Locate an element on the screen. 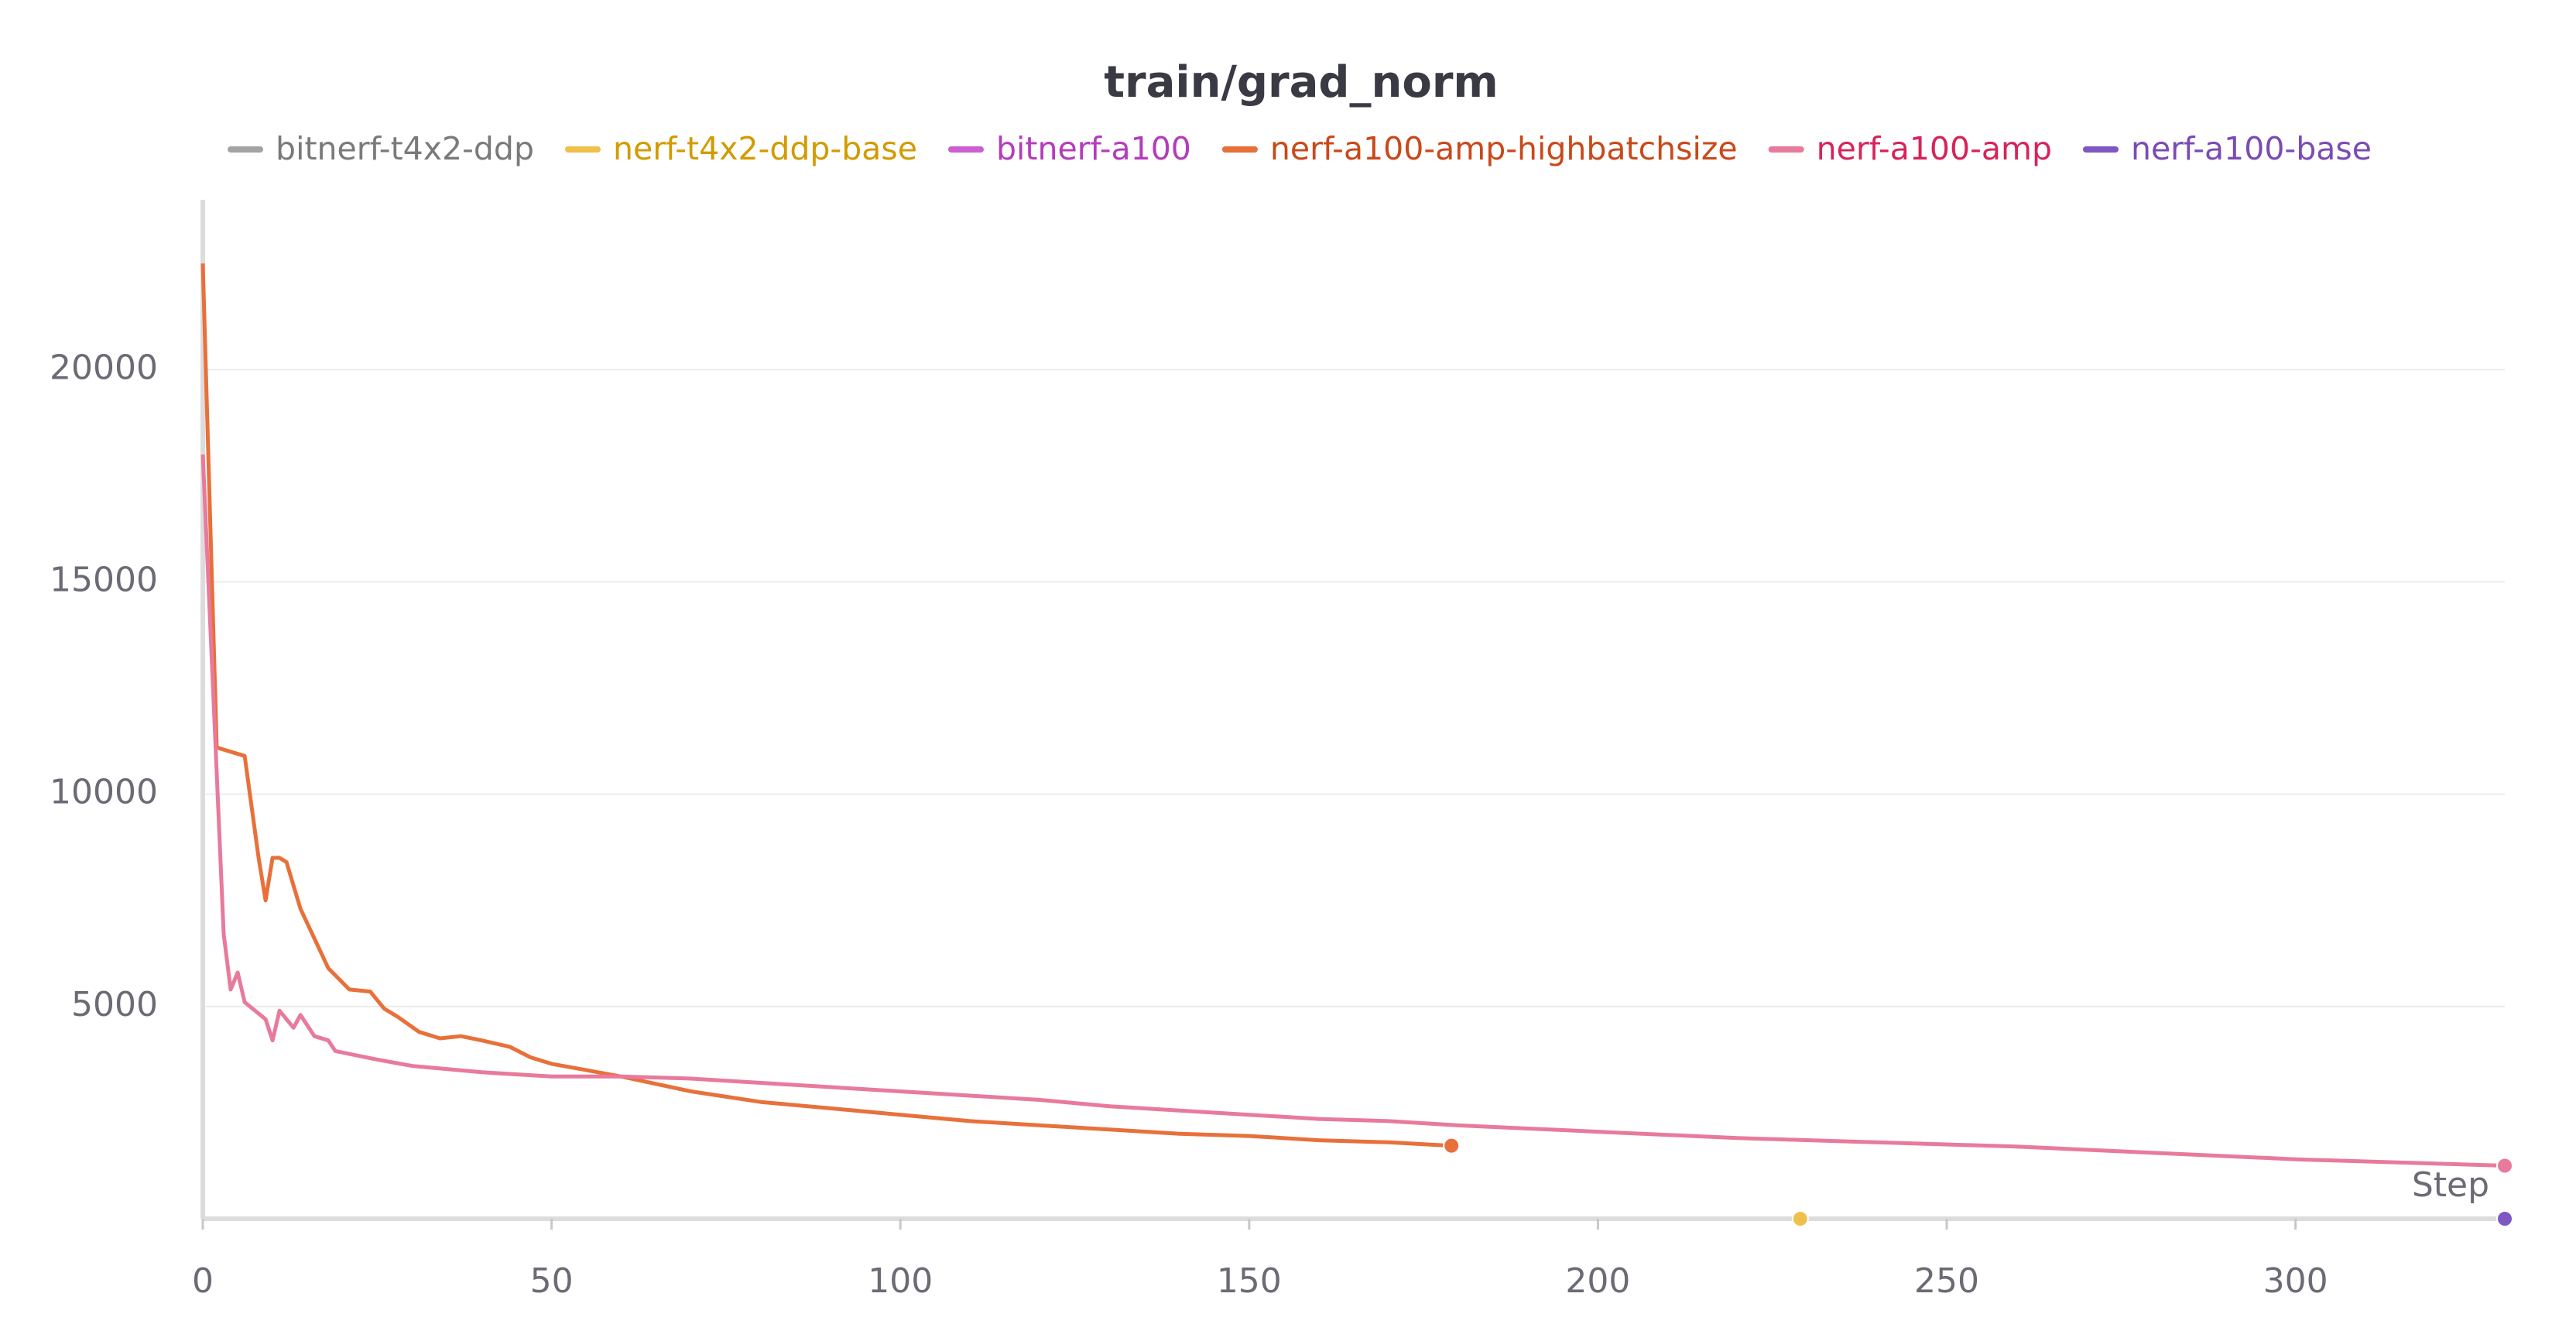  x-tick-label: 0 is located at coordinates (203, 1281).